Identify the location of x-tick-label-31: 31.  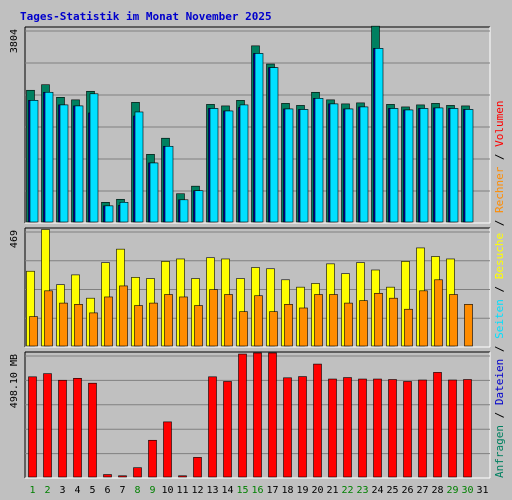
(482, 490).